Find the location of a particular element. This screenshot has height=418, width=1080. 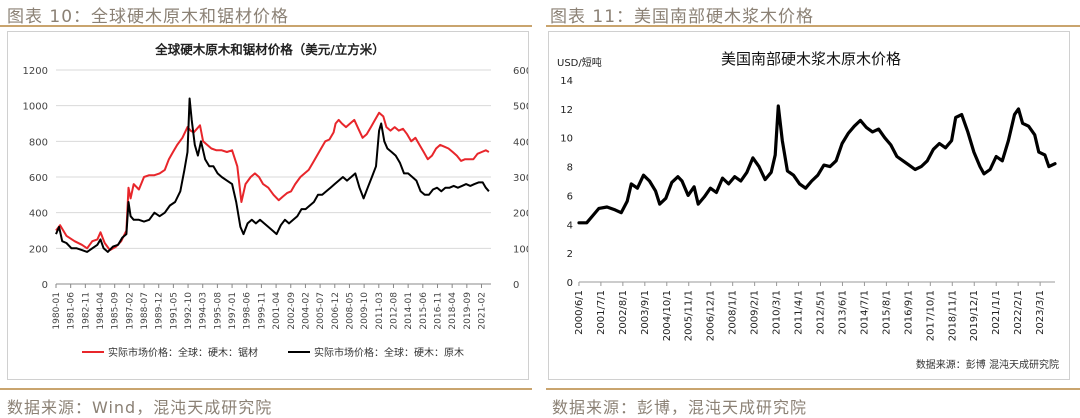

right-x-tick-label: 2019/12/1 is located at coordinates (974, 315).